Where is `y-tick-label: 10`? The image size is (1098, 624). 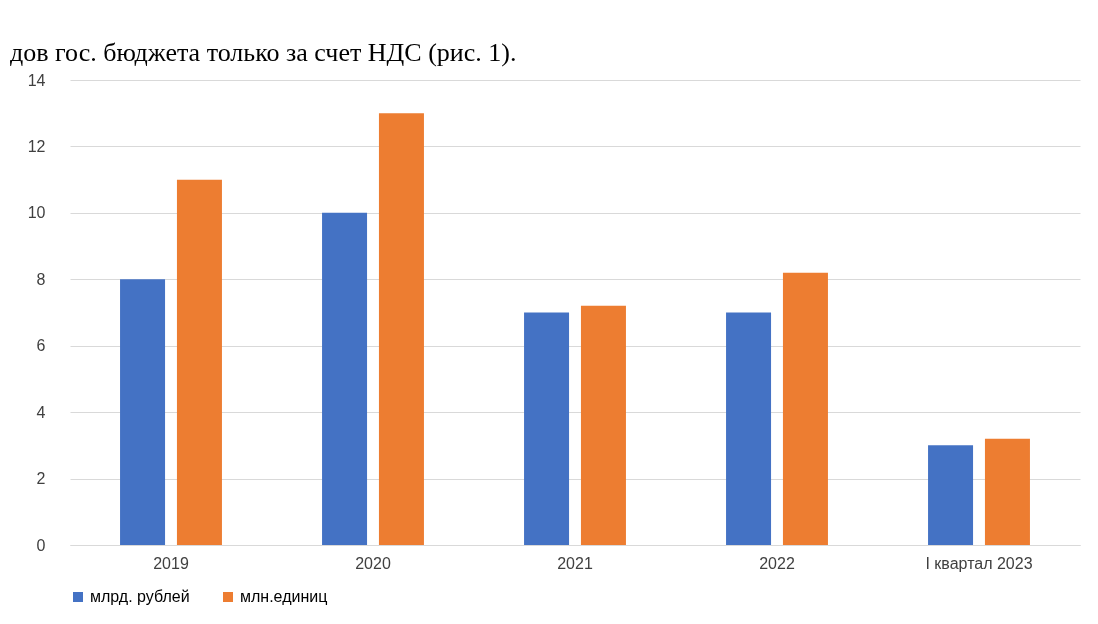 y-tick-label: 10 is located at coordinates (36, 213).